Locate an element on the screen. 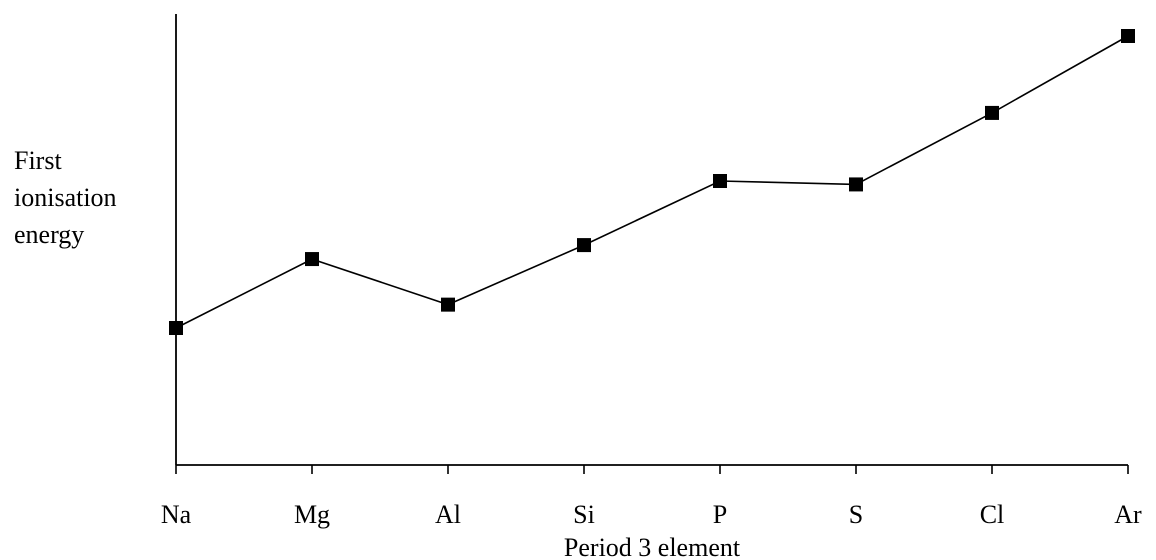 This screenshot has width=1156, height=560. x-tick-label: Na is located at coordinates (176, 514).